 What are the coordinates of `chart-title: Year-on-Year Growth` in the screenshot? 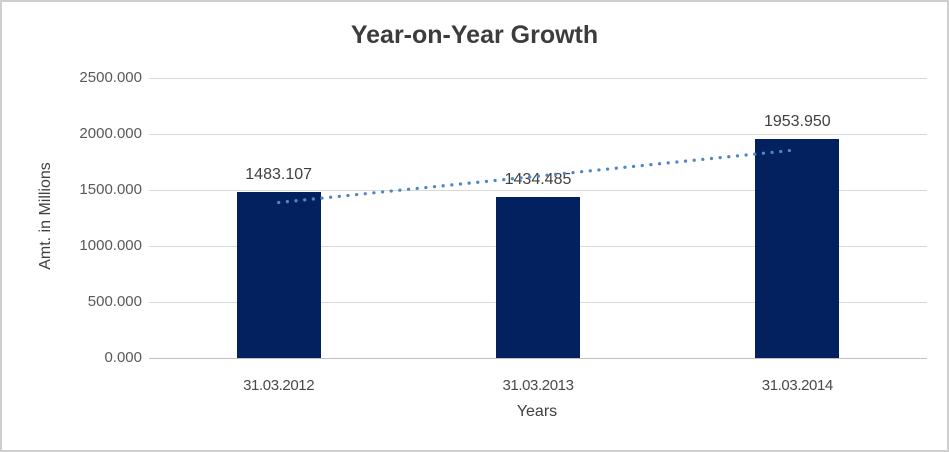 It's located at (474, 35).